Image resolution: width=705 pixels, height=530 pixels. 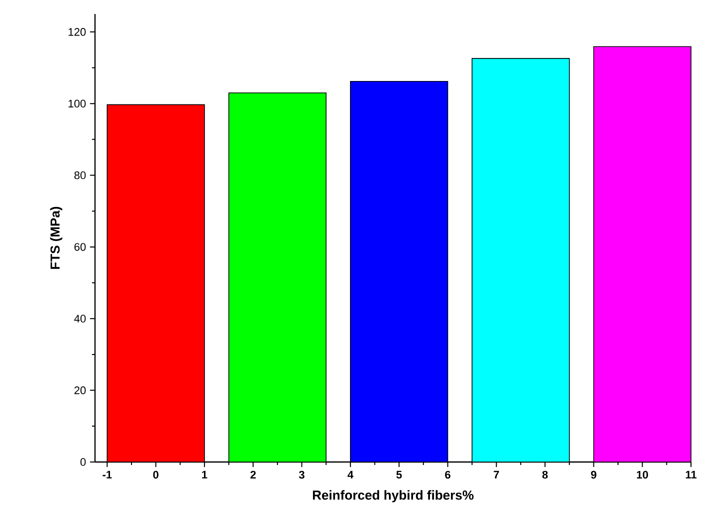 I want to click on x-tick-label: 4, so click(x=351, y=474).